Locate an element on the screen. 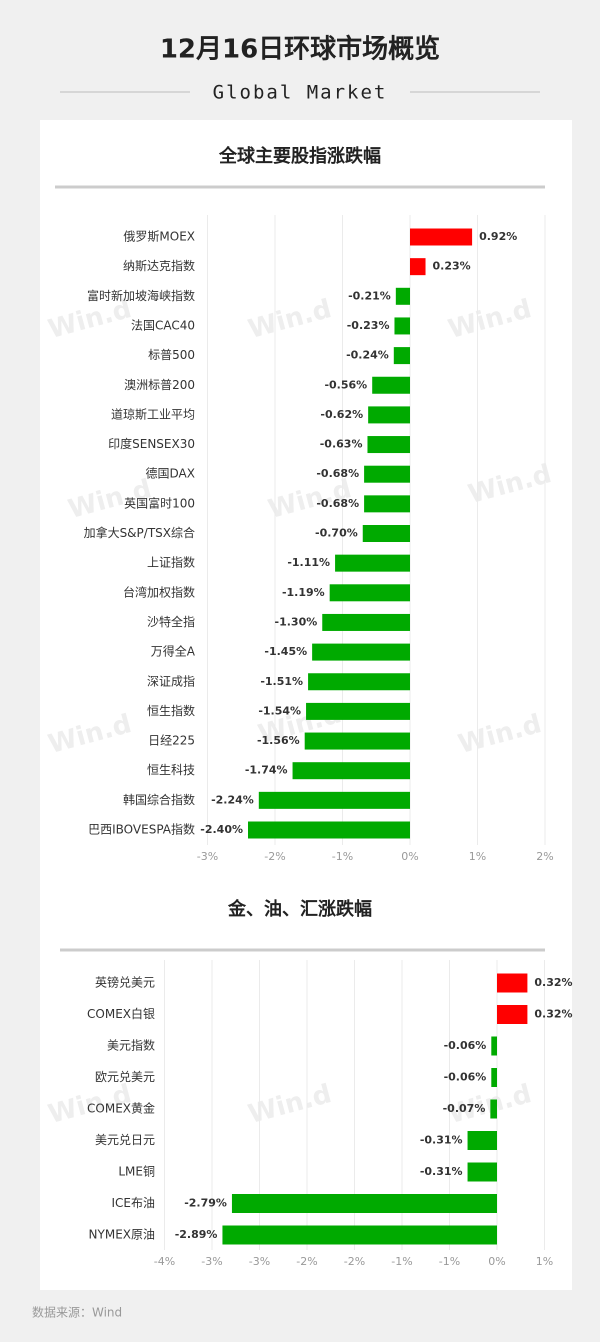  category-label: 美元兑日元 is located at coordinates (125, 1140).